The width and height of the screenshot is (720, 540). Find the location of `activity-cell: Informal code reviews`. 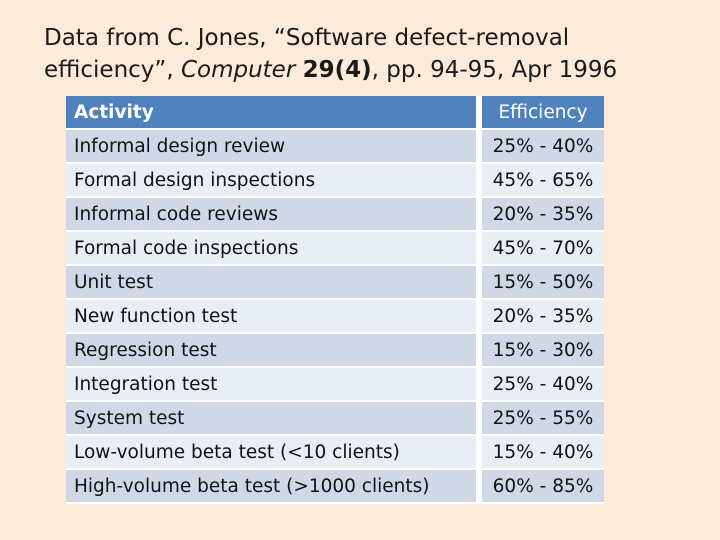

activity-cell: Informal code reviews is located at coordinates (271, 215).